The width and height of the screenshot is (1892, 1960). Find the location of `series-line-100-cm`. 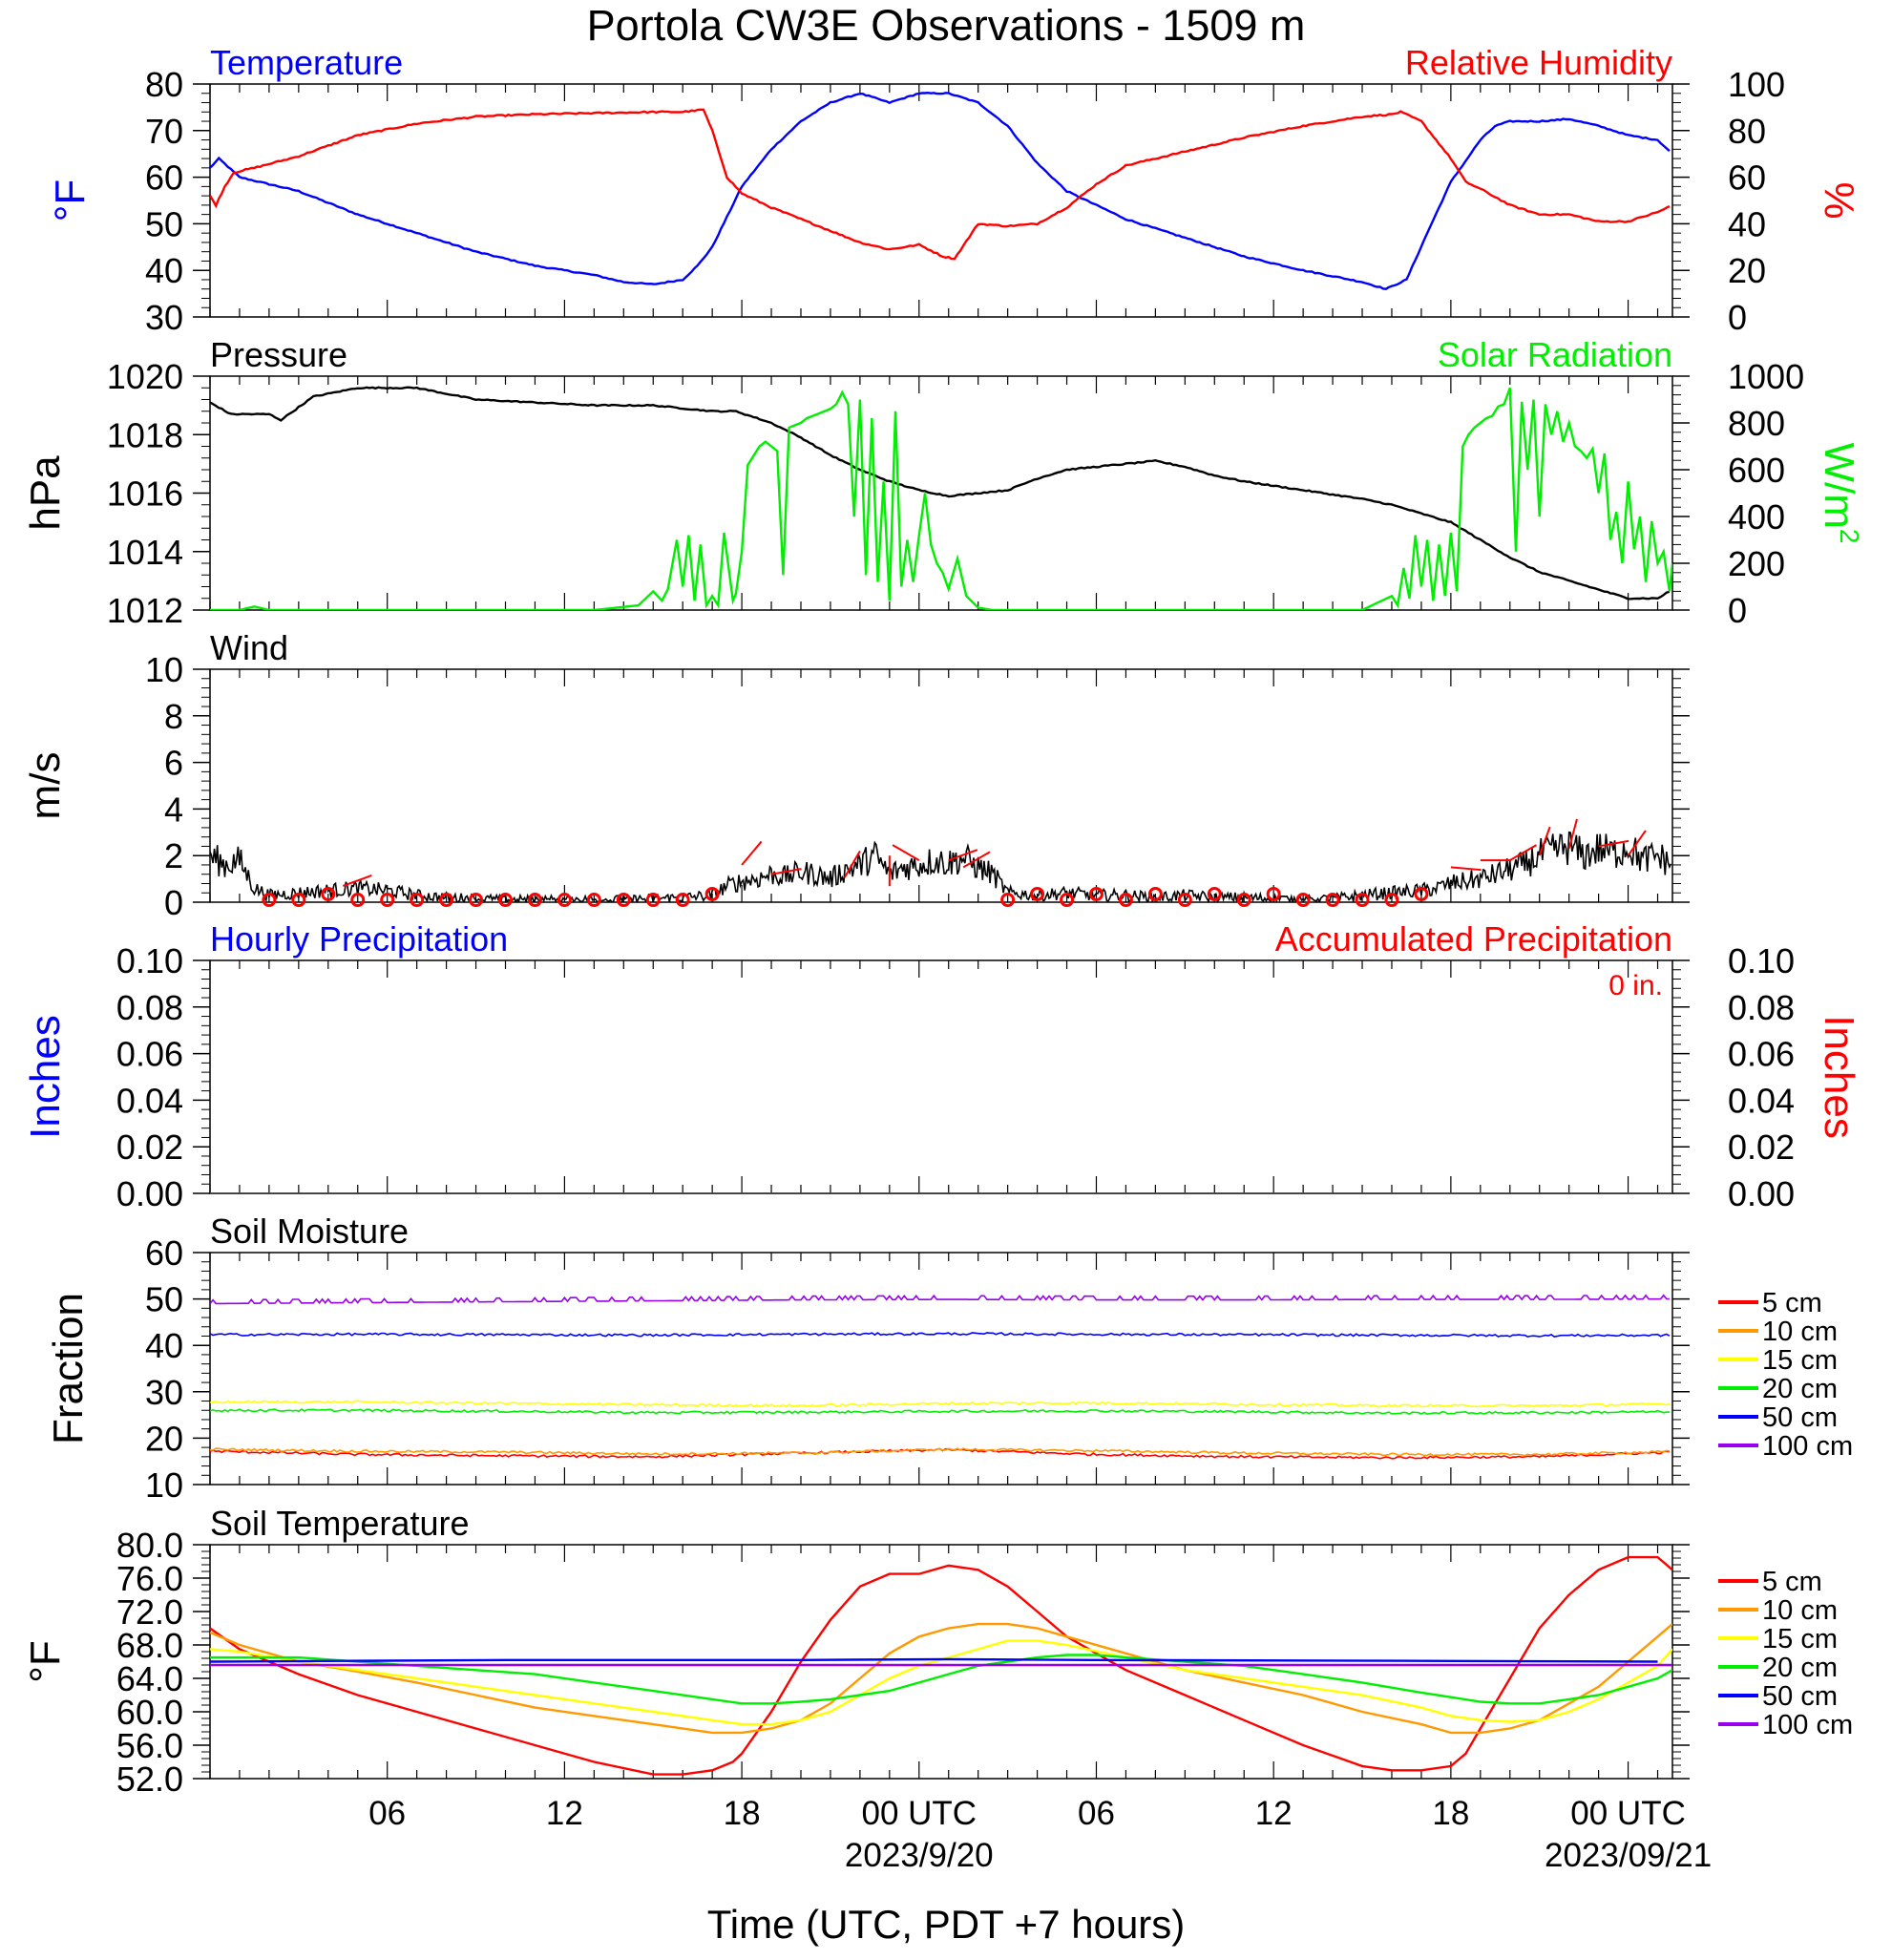

series-line-100-cm is located at coordinates (940, 1299).